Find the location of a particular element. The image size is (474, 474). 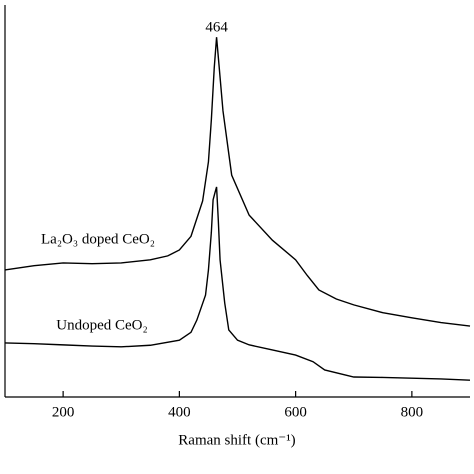

annotation: 464 is located at coordinates (216, 27).